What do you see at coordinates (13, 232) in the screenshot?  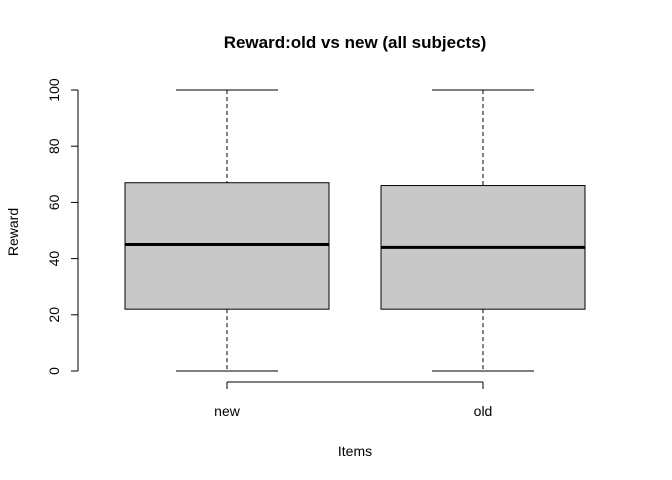 I see `y-axis-label: Reward` at bounding box center [13, 232].